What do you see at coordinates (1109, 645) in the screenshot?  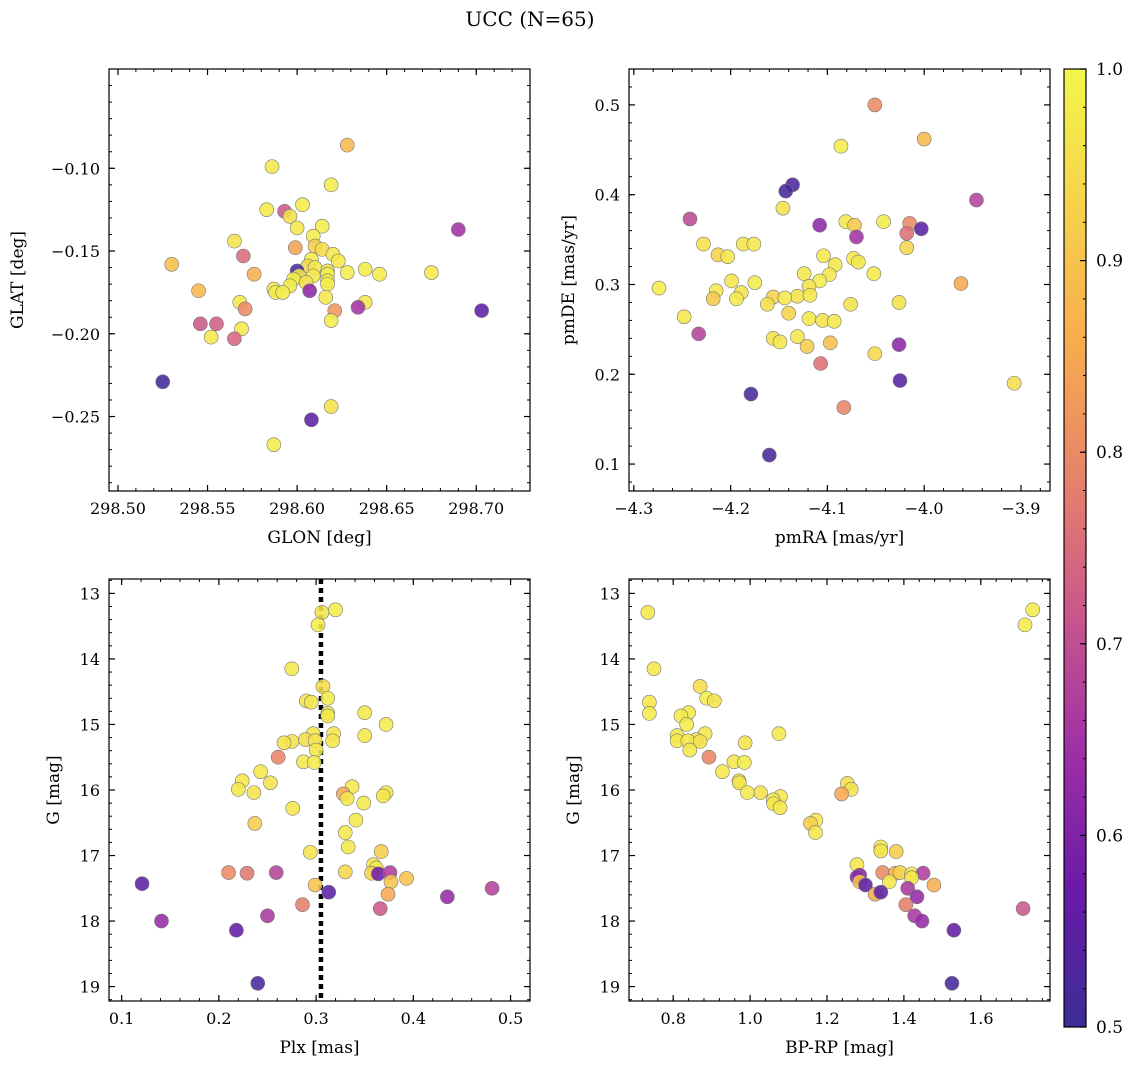 I see `colorbar-tick-label: 0.7` at bounding box center [1109, 645].